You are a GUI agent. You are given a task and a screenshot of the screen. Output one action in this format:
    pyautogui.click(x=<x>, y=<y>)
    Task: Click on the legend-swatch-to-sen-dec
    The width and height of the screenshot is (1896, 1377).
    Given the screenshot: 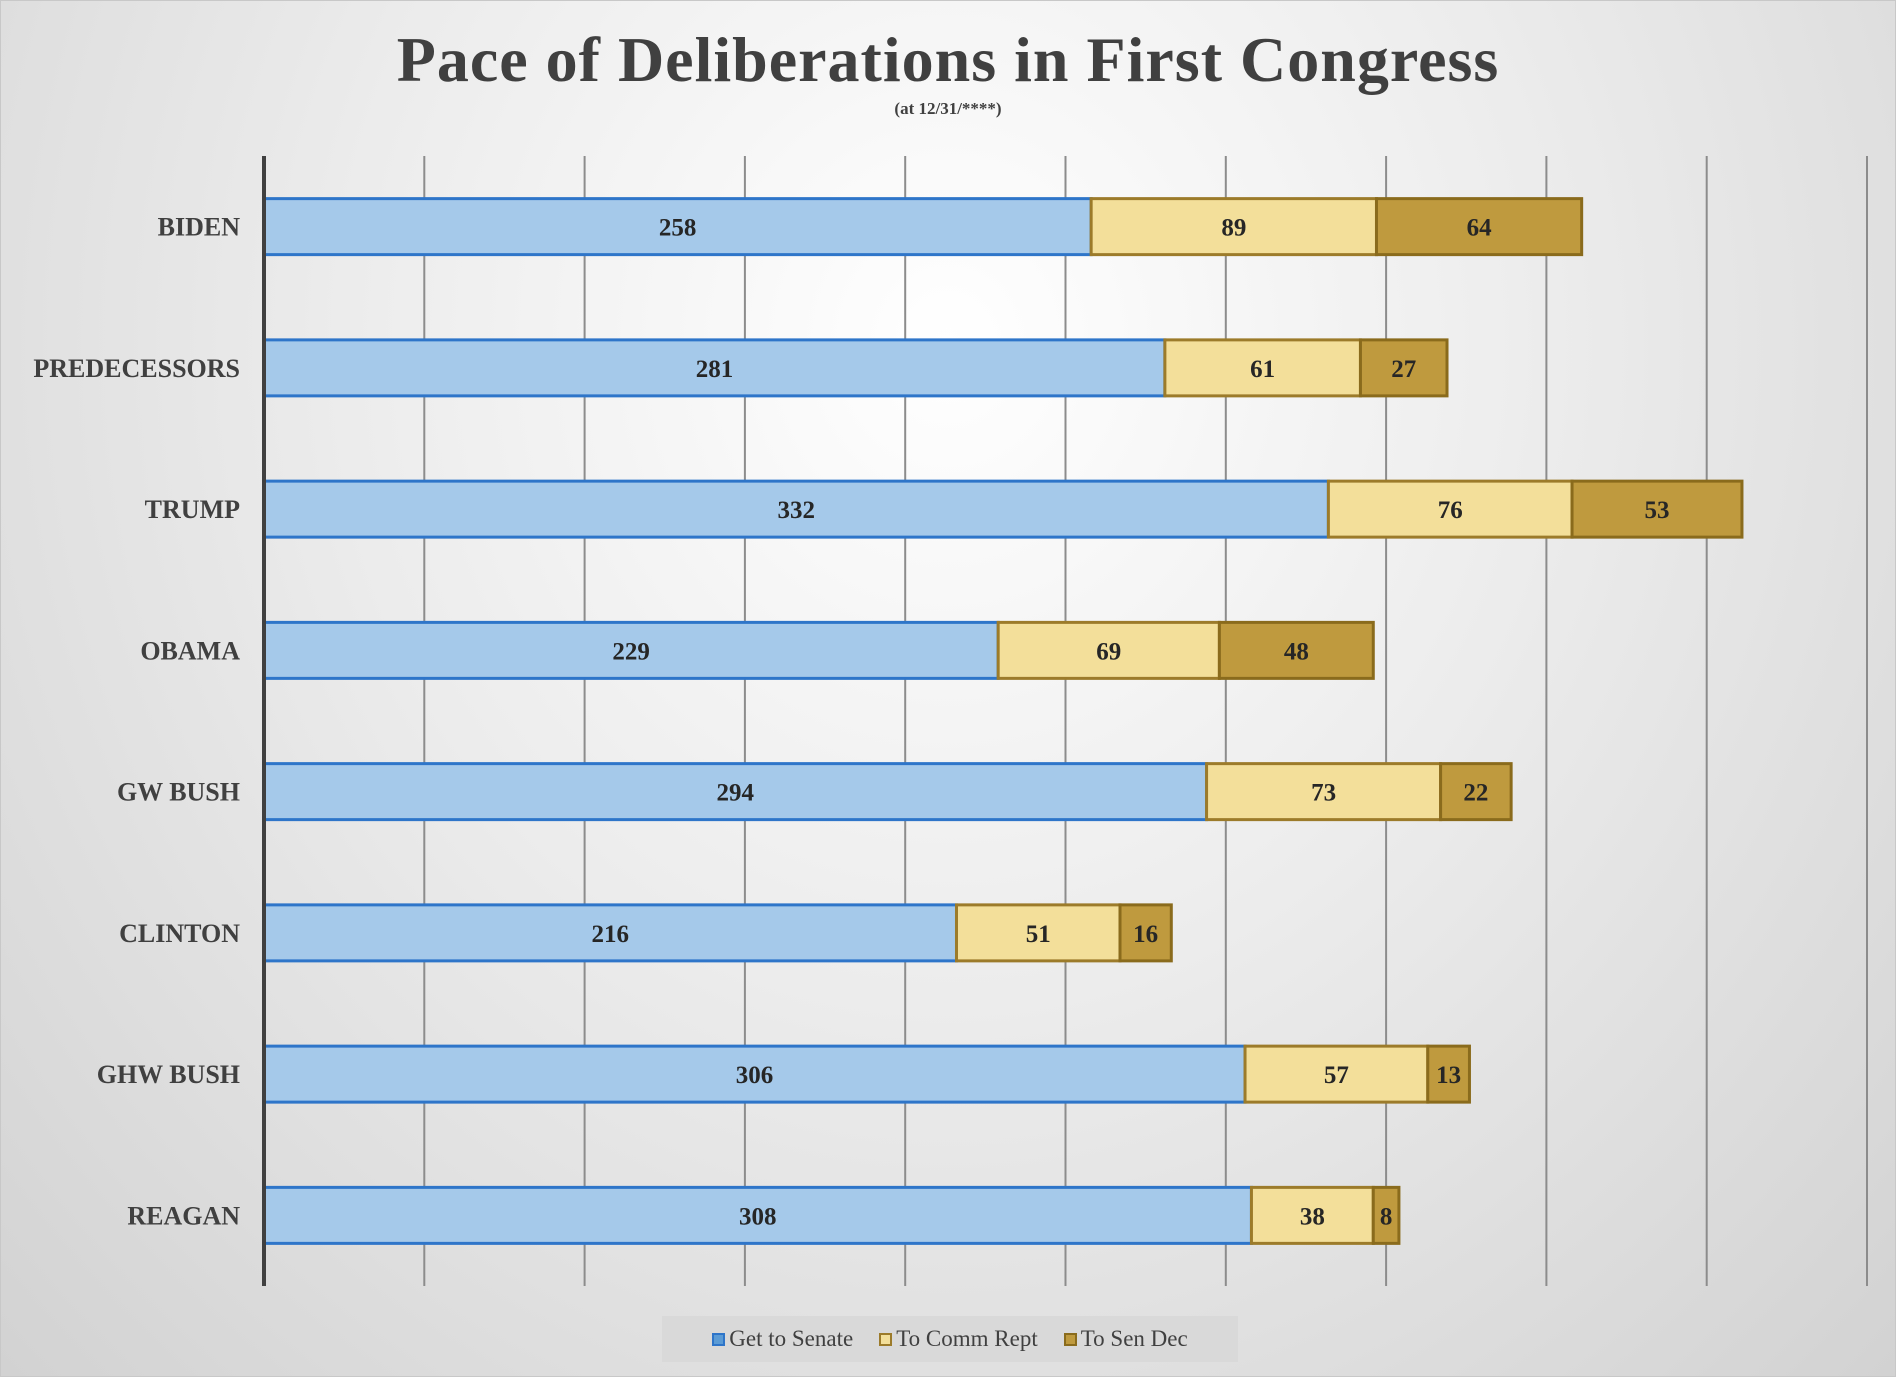 What is the action you would take?
    pyautogui.click(x=1070, y=1339)
    